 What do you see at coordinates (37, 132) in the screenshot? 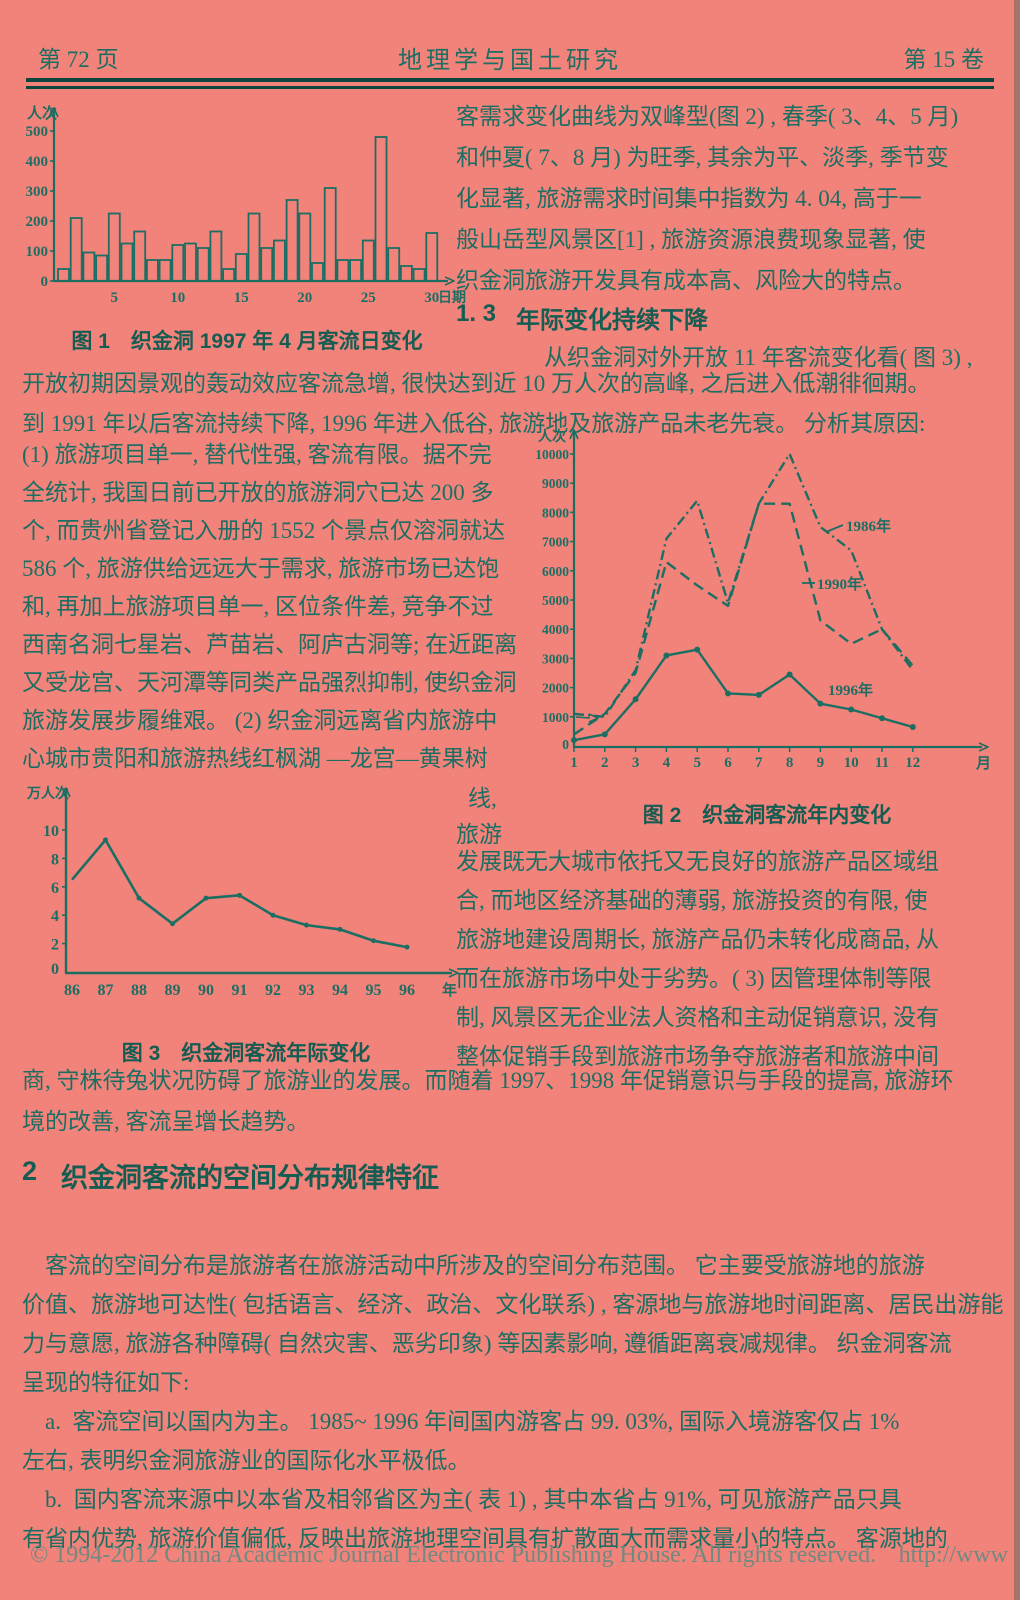
I see `svg-text: 500` at bounding box center [37, 132].